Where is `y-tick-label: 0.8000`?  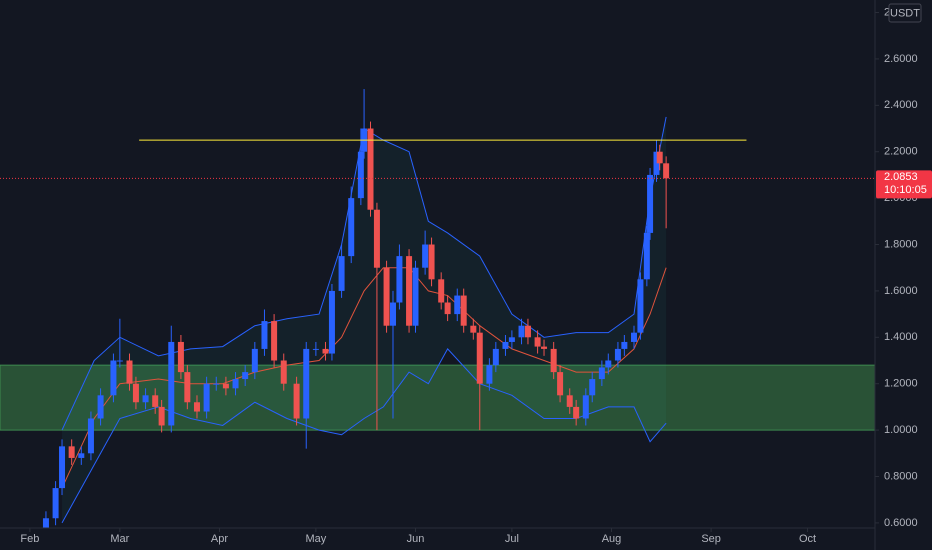 y-tick-label: 0.8000 is located at coordinates (901, 476).